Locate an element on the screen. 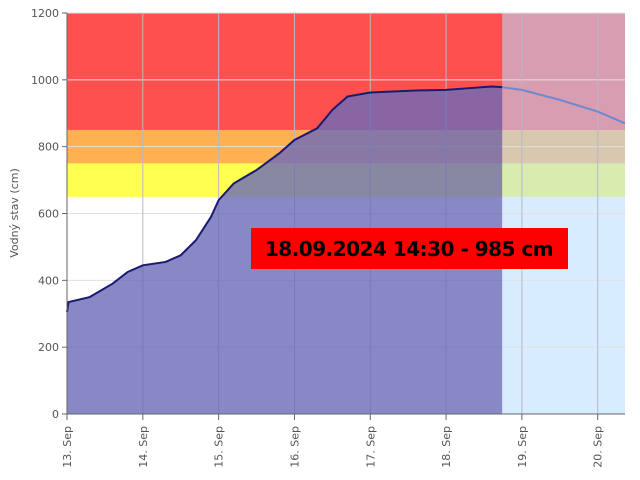  y-tick-label: 400 is located at coordinates (48, 280).